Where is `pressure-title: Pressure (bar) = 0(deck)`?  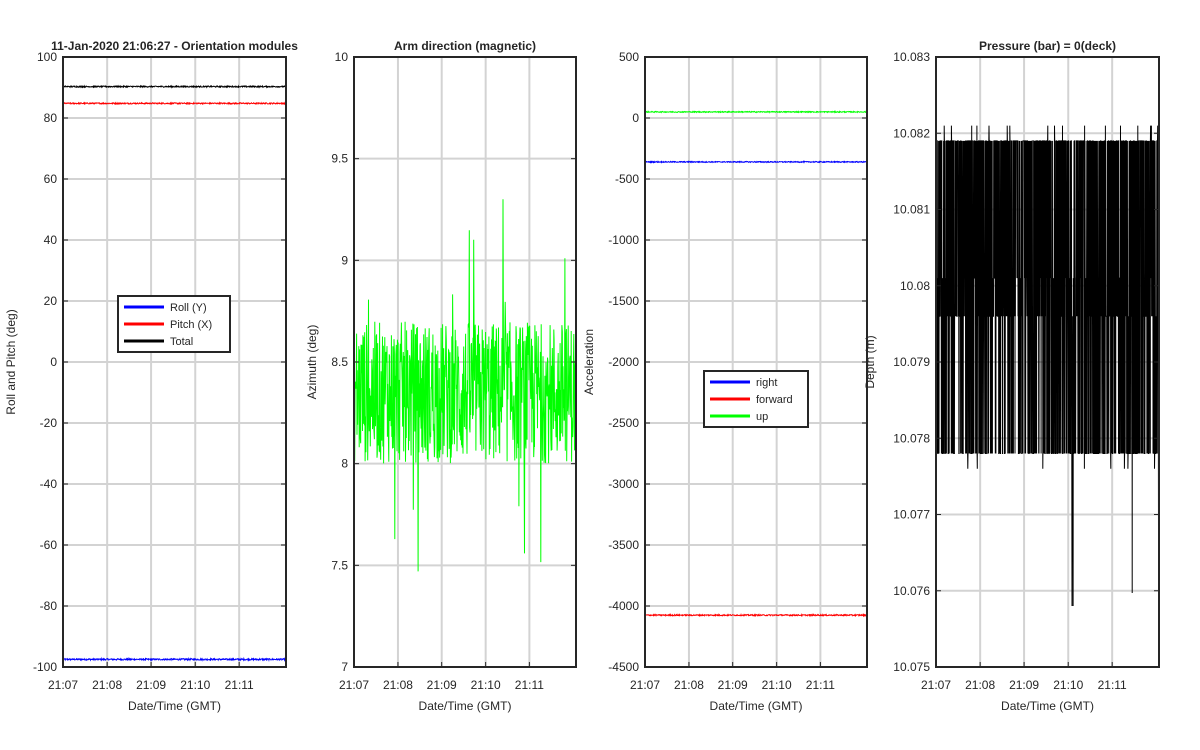
pressure-title: Pressure (bar) = 0(deck) is located at coordinates (1047, 46).